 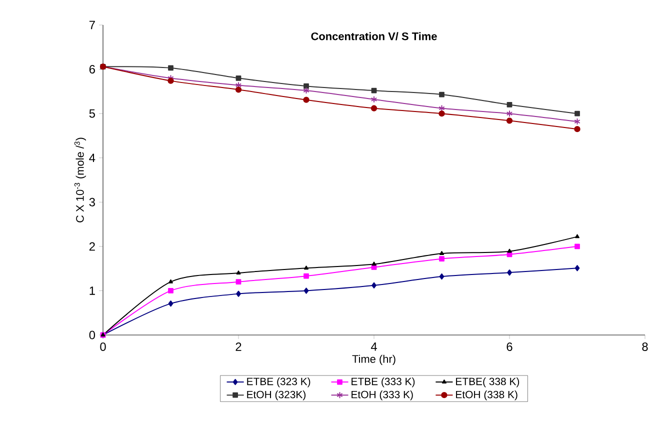 What do you see at coordinates (92, 69) in the screenshot?
I see `y-tick-label: 6` at bounding box center [92, 69].